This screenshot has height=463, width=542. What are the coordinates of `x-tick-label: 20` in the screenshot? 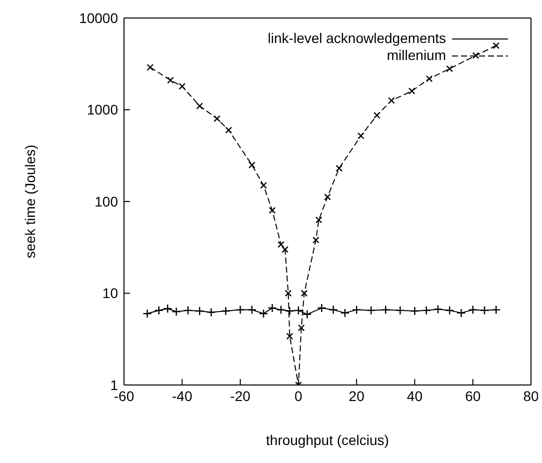 It's located at (356, 396).